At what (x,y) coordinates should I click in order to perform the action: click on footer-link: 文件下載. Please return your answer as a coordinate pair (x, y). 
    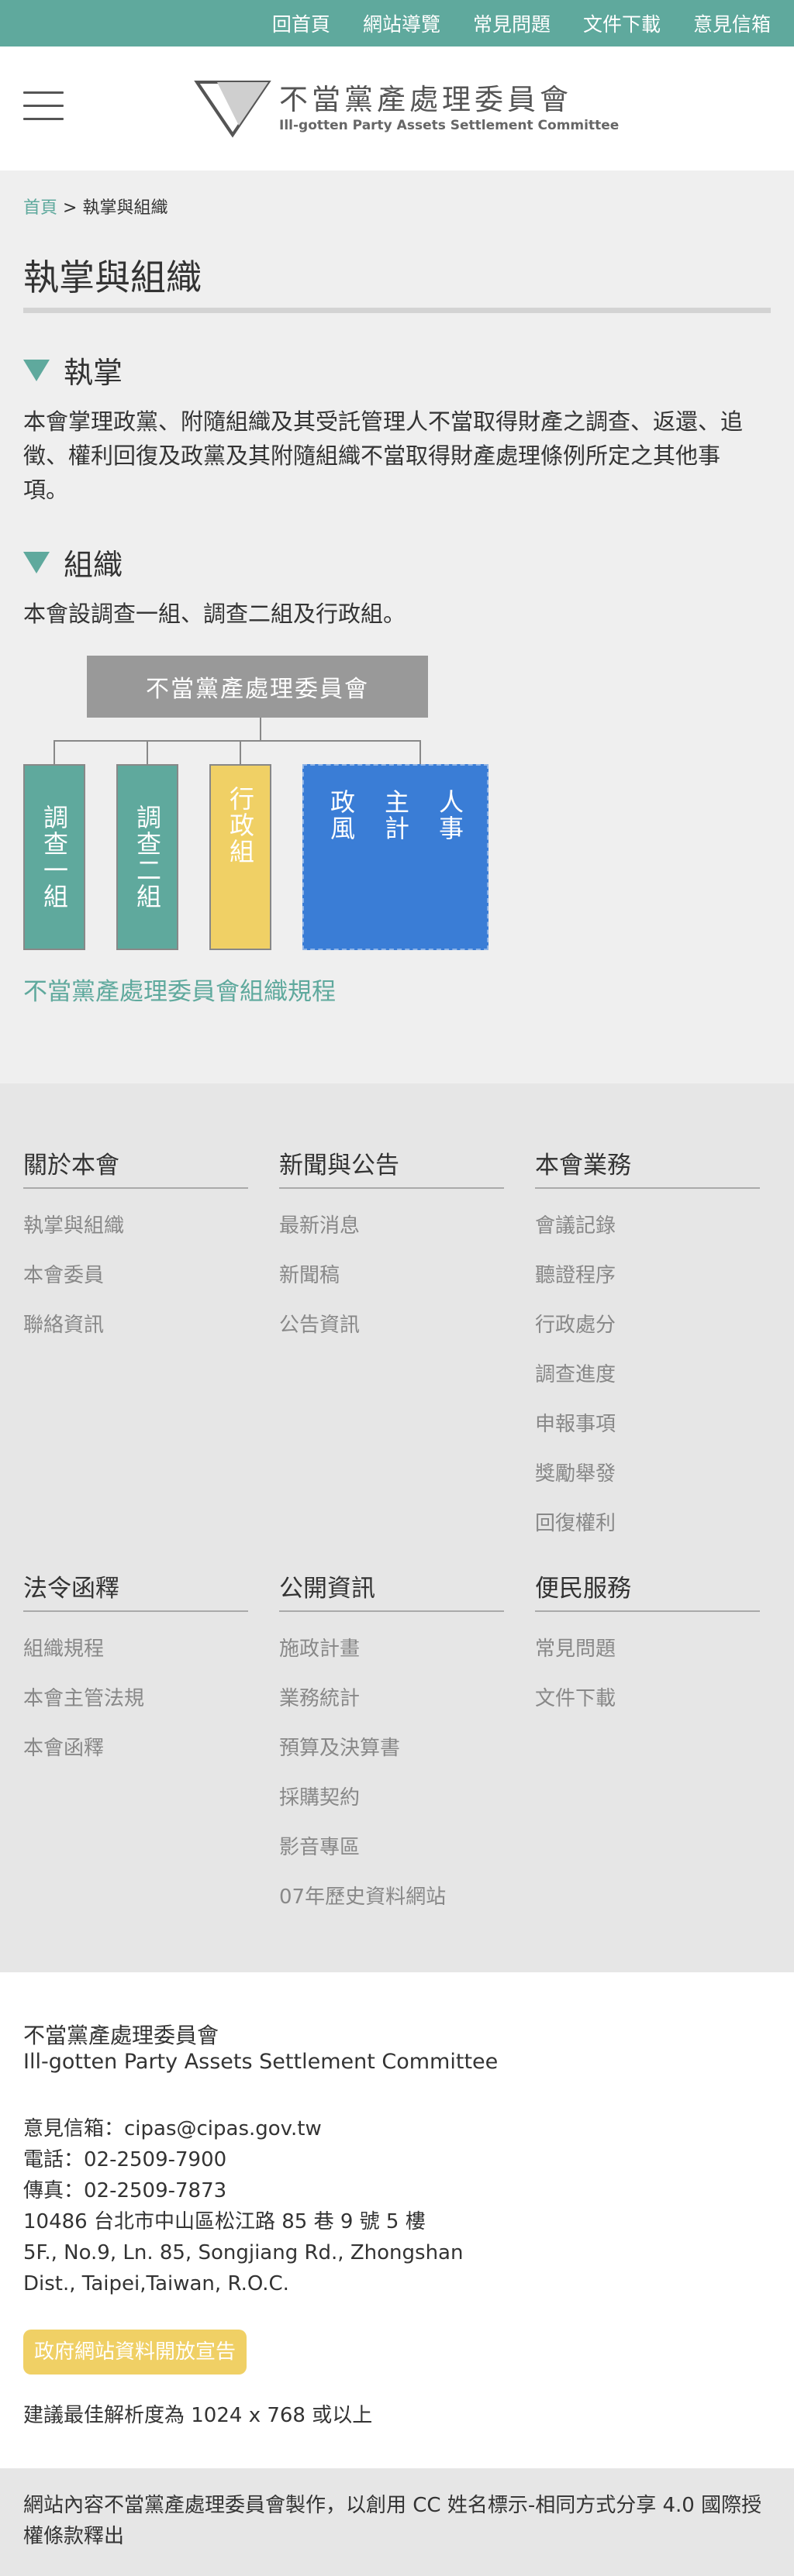
    Looking at the image, I should click on (575, 1698).